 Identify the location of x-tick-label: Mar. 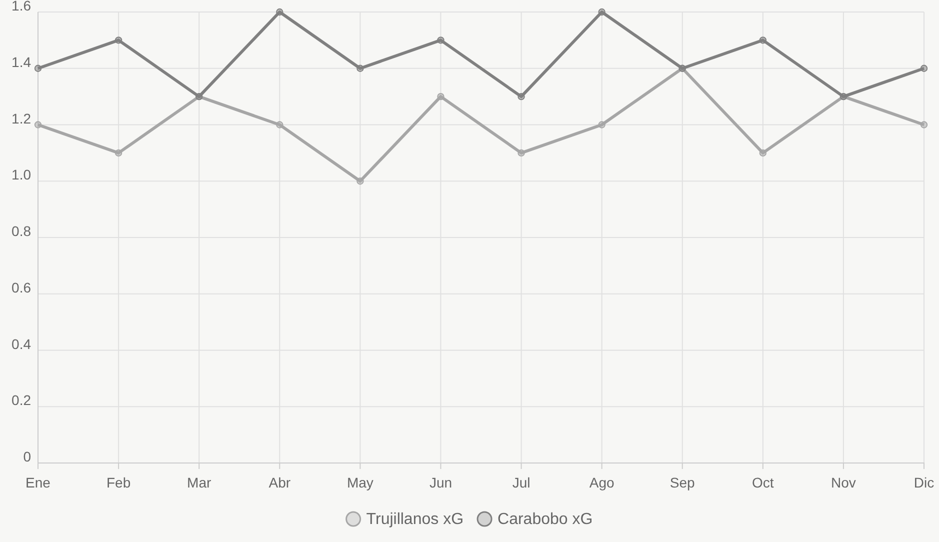
(199, 482).